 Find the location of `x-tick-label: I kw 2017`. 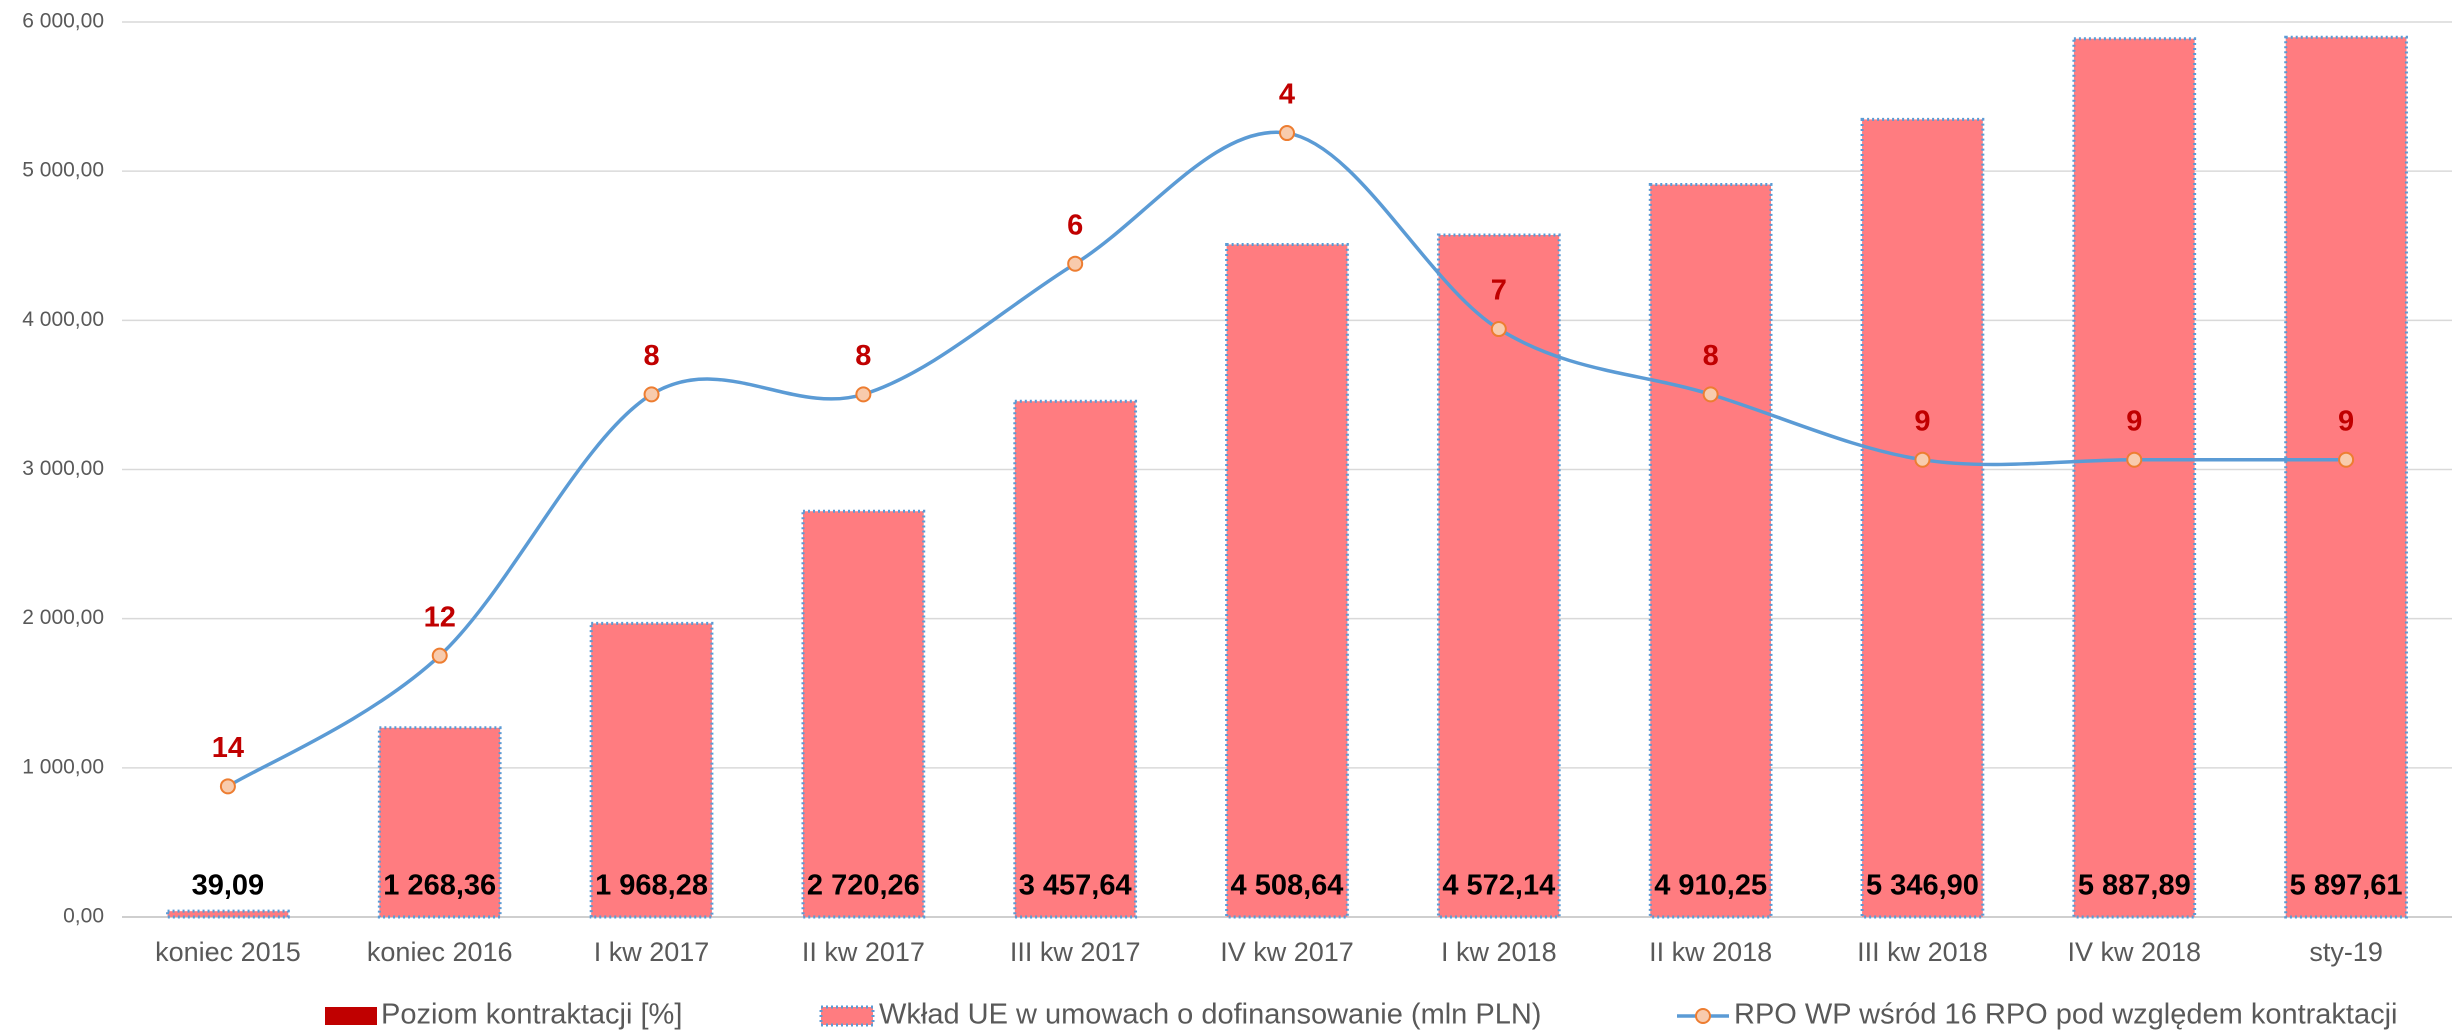

x-tick-label: I kw 2017 is located at coordinates (652, 952).